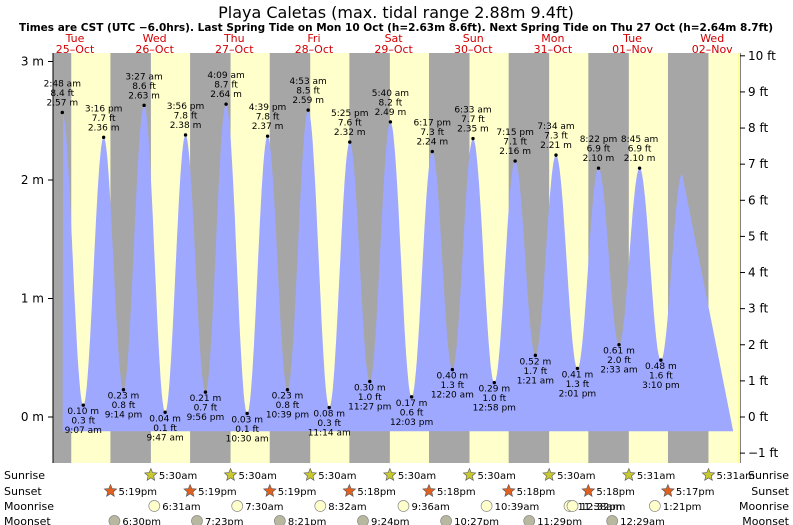 This screenshot has width=793, height=525. What do you see at coordinates (154, 49) in the screenshot?
I see `day-header-date: 26–Oct` at bounding box center [154, 49].